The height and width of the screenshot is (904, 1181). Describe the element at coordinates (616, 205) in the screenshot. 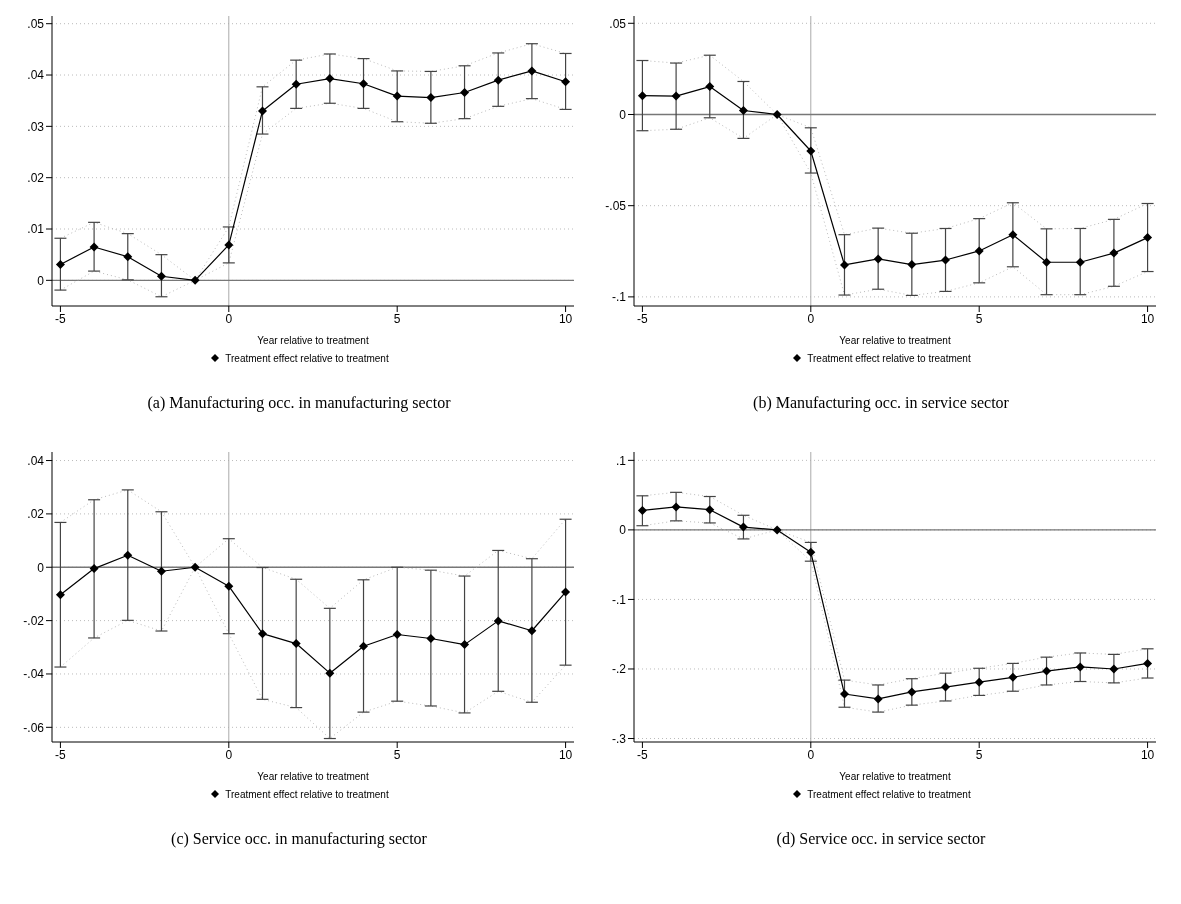

I see `y-tick-label: -.05` at that location.